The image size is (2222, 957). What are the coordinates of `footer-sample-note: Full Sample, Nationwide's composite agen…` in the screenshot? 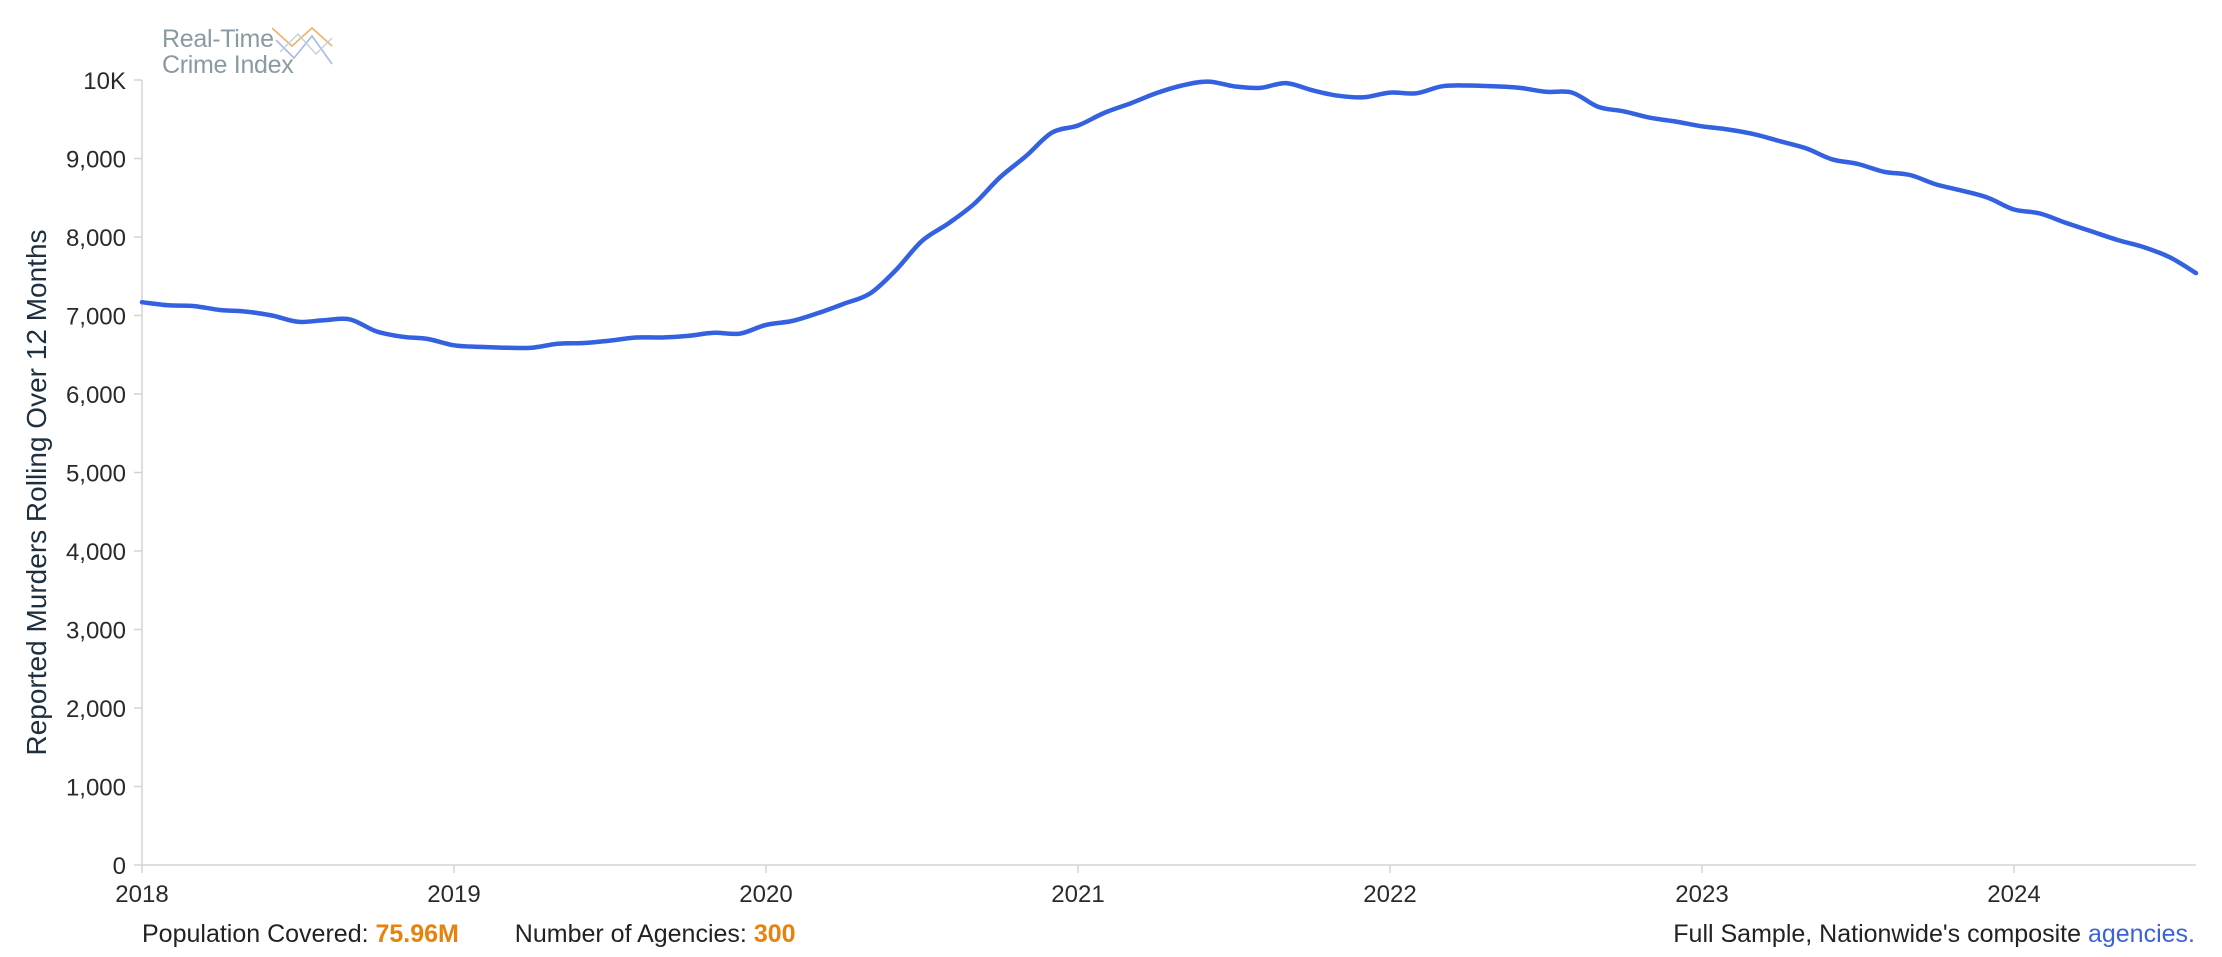 It's located at (1934, 934).